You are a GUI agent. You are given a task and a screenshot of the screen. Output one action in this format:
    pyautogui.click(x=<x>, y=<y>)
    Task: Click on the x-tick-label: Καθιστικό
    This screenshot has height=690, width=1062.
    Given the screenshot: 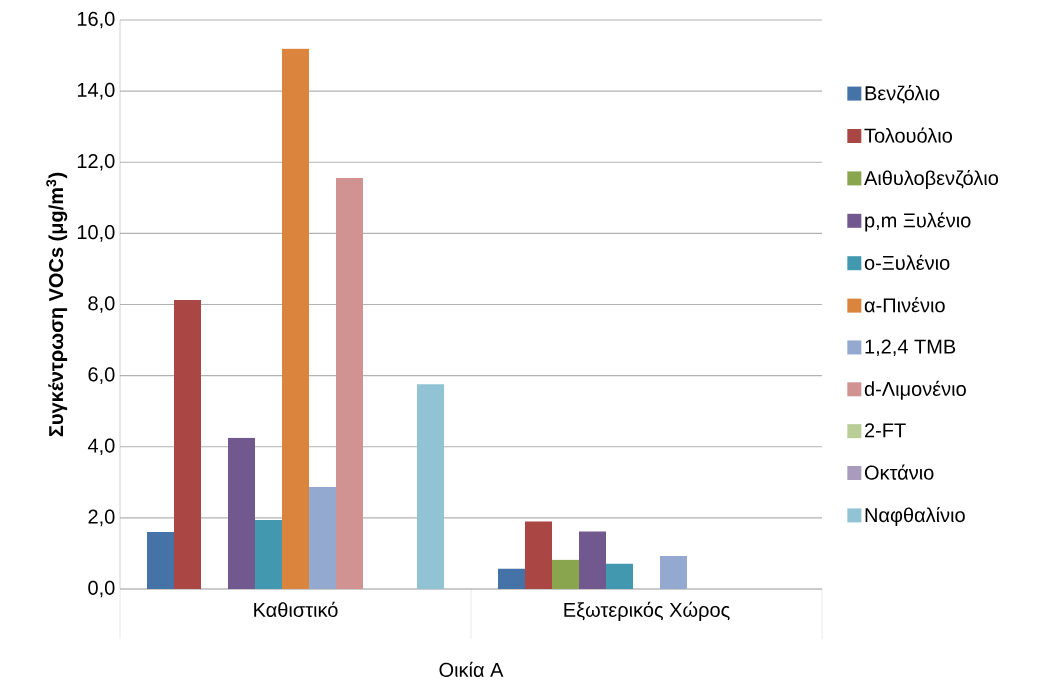 What is the action you would take?
    pyautogui.click(x=296, y=609)
    